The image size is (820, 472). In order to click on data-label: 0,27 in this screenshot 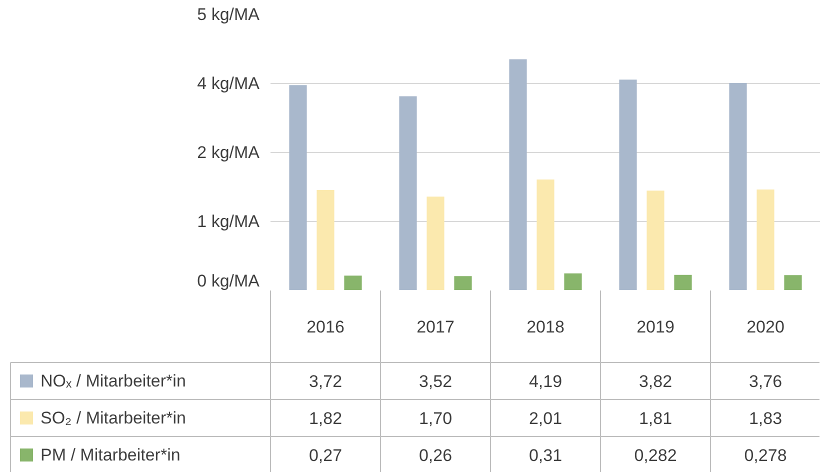, I will do `click(325, 455)`.